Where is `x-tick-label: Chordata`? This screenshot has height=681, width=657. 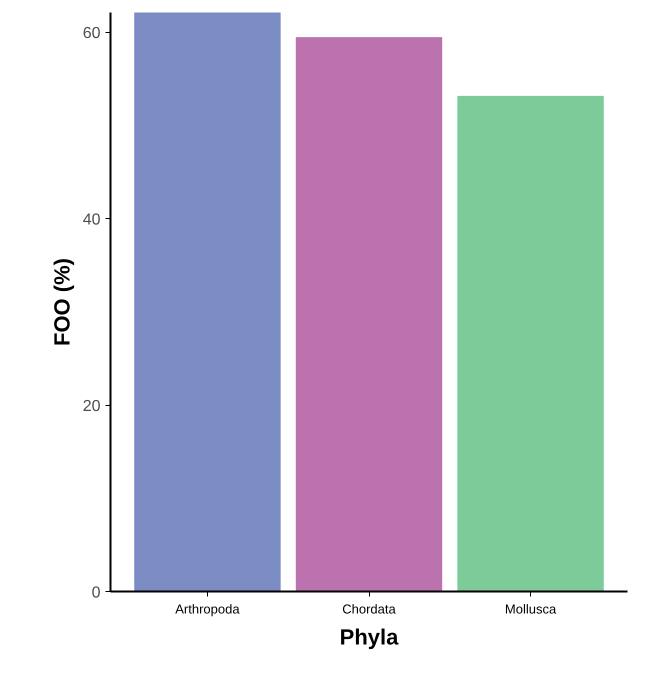
x-tick-label: Chordata is located at coordinates (369, 609).